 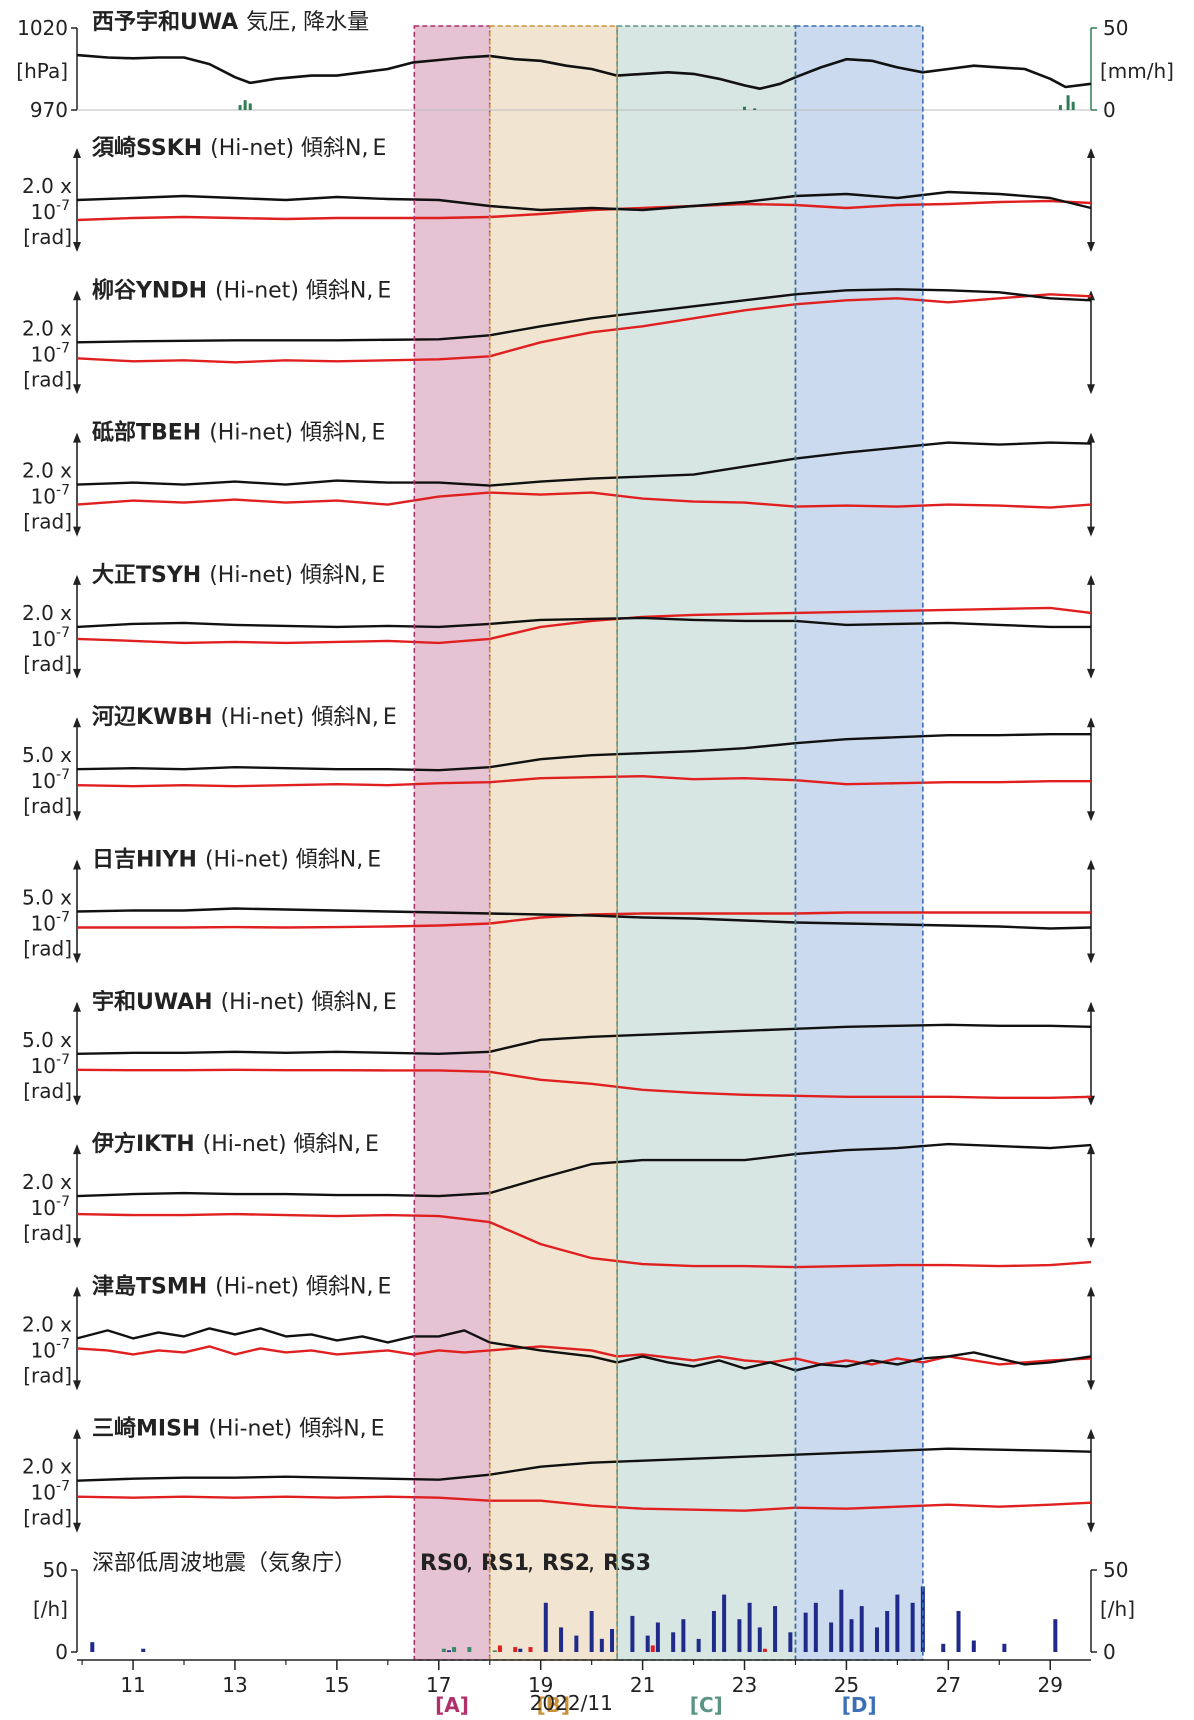 I want to click on station-5-legend-e: E, so click(x=374, y=860).